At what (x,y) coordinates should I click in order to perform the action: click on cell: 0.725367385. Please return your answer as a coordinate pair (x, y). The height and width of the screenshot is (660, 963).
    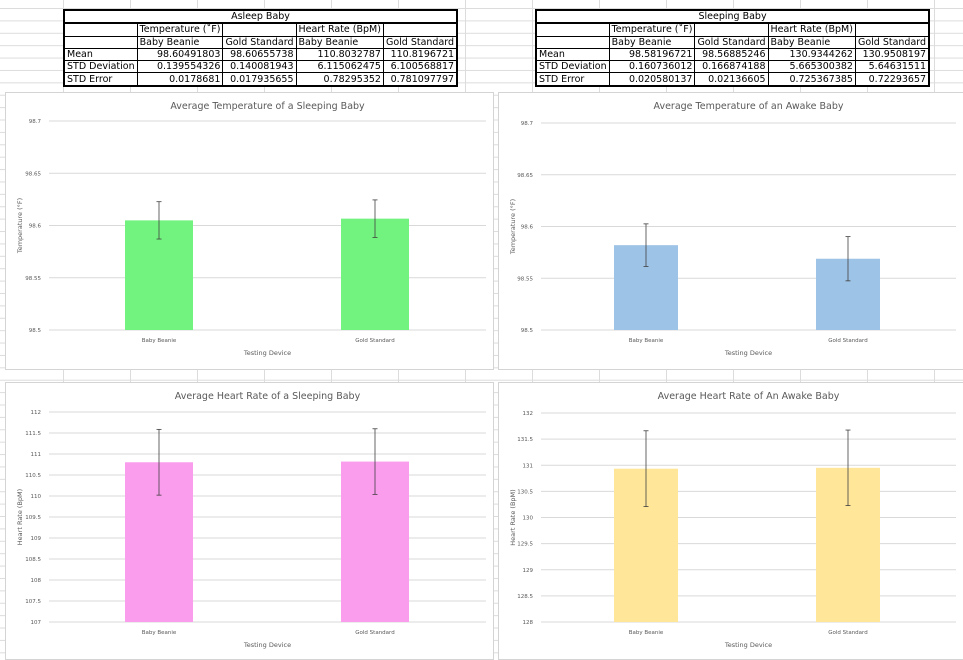
    Looking at the image, I should click on (811, 79).